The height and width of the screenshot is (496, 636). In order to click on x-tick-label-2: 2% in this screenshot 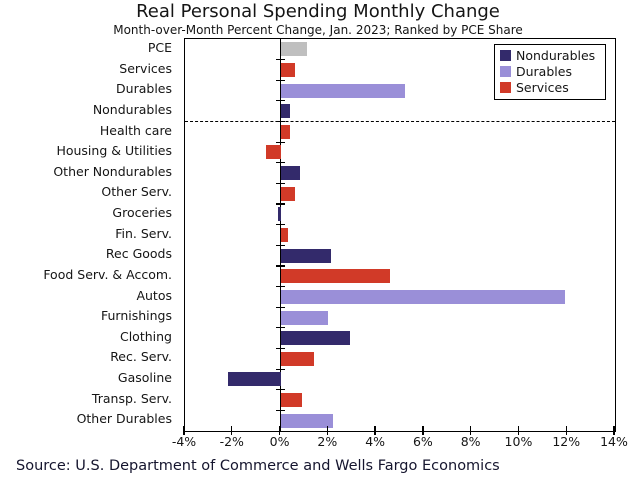, I will do `click(327, 441)`.